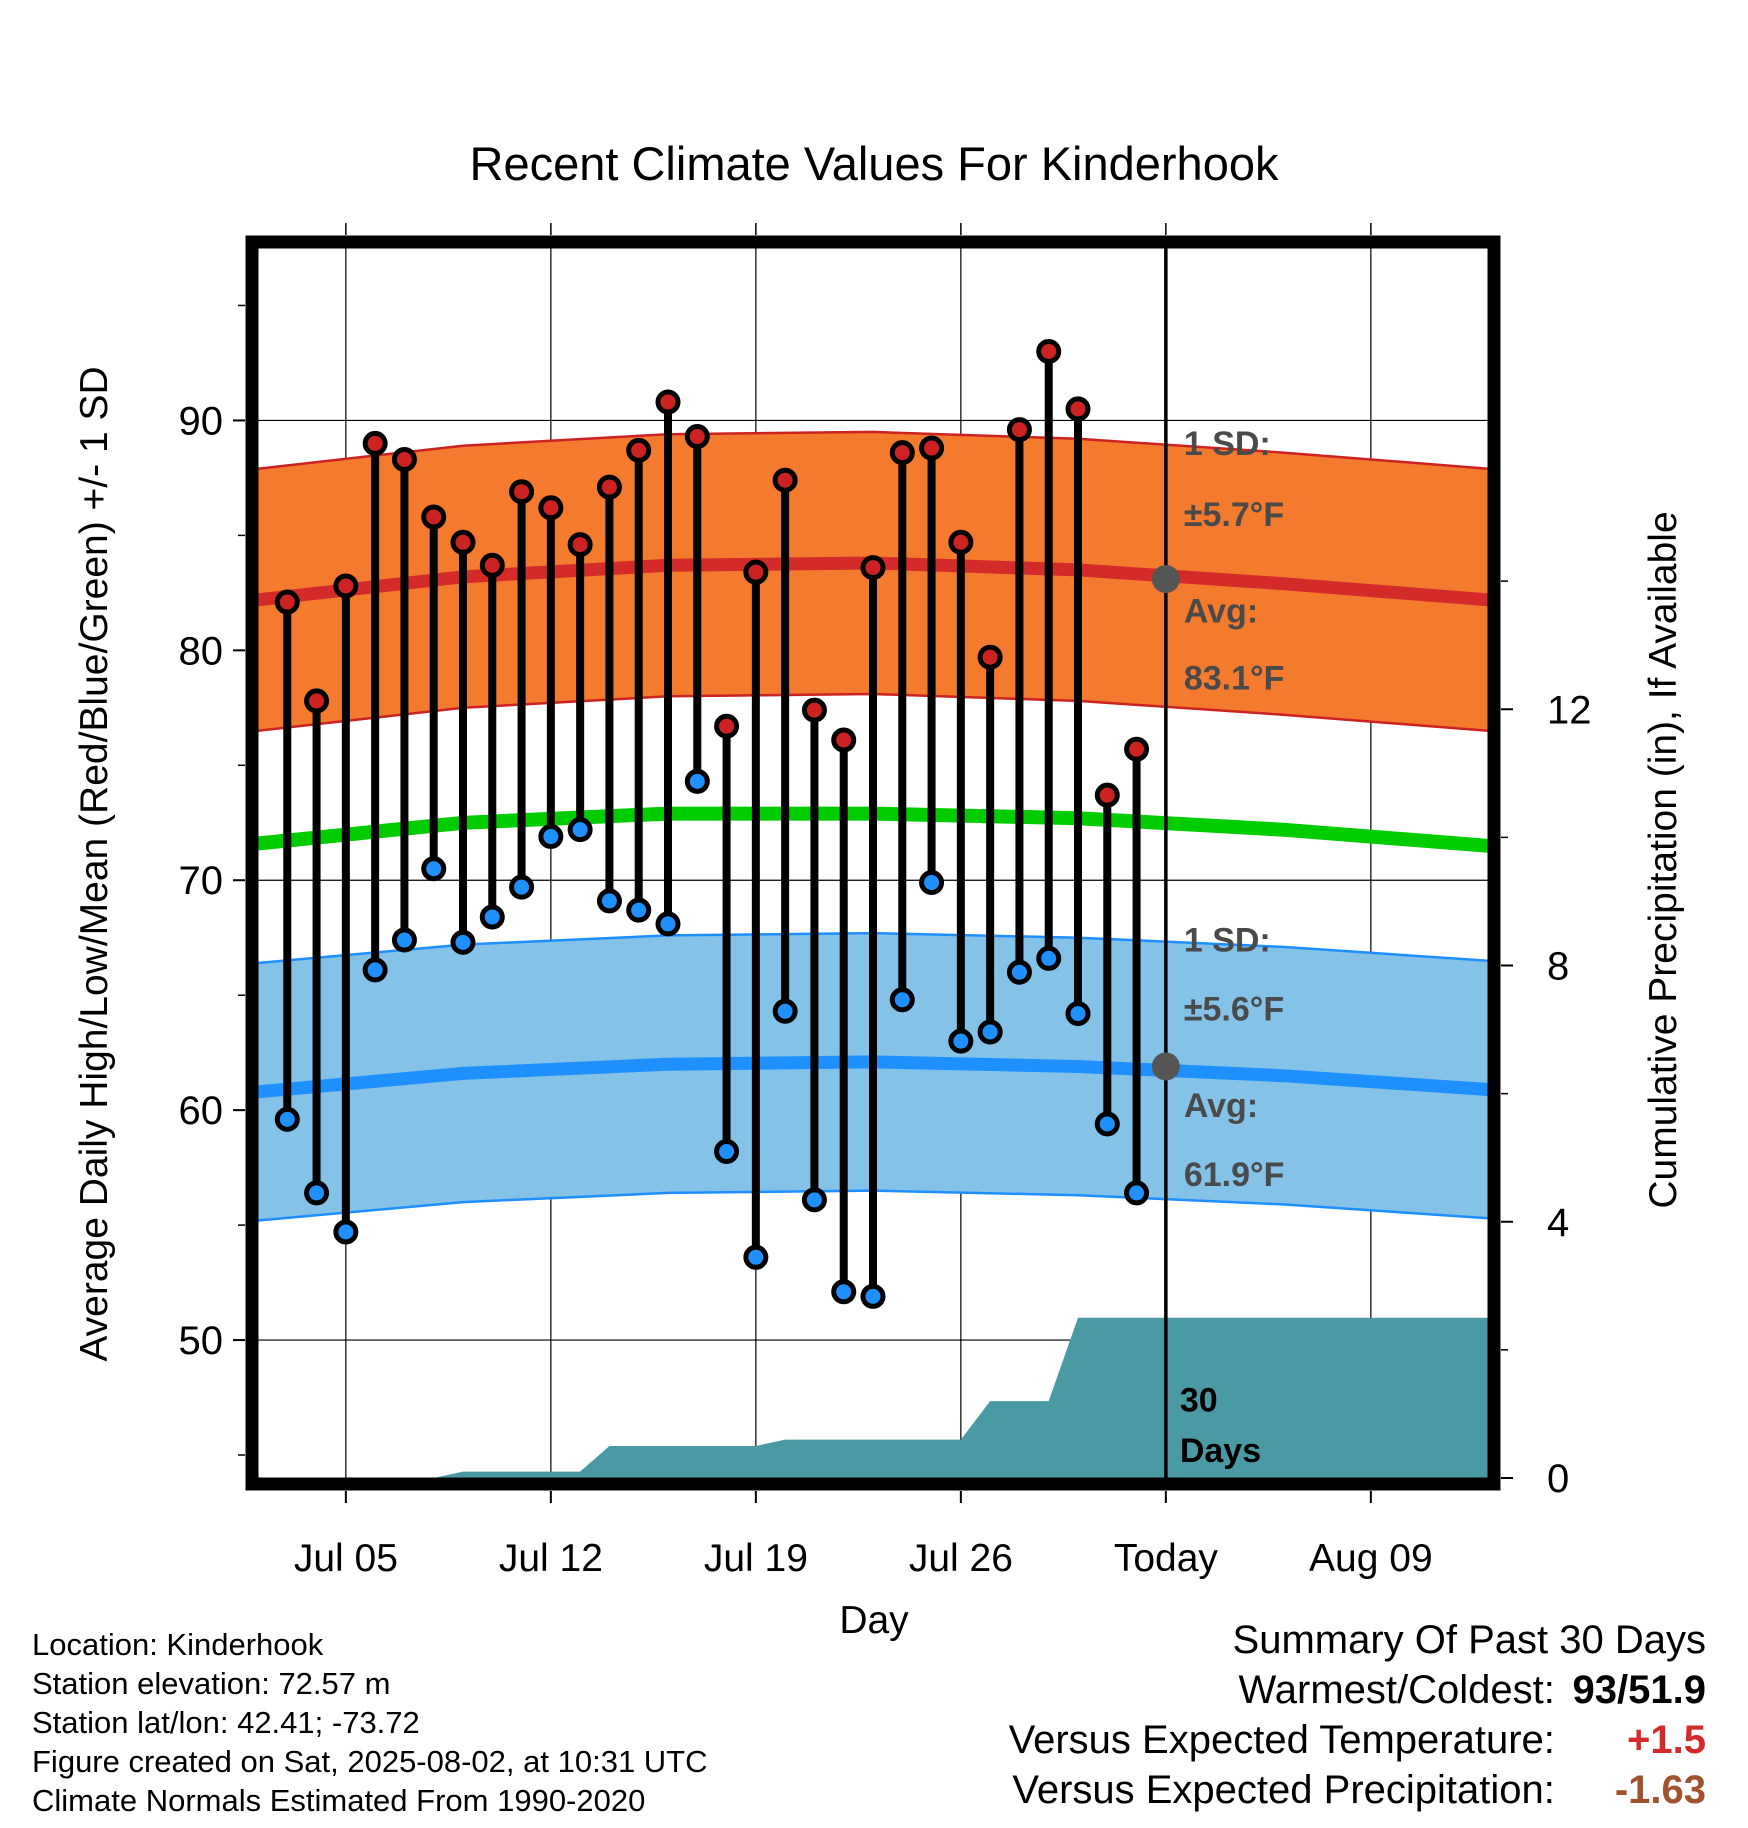 Image resolution: width=1748 pixels, height=1828 pixels. Describe the element at coordinates (1396, 1690) in the screenshot. I see `warm-cold-label: Warmest/Coldest:` at that location.